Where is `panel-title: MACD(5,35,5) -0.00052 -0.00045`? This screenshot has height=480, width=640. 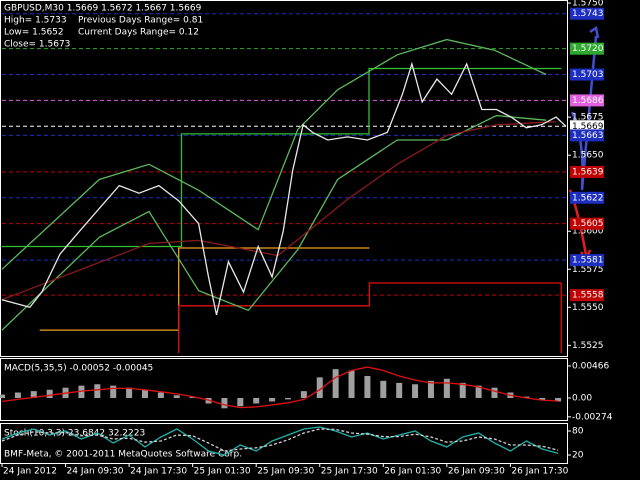
panel-title: MACD(5,35,5) -0.00052 -0.00045 is located at coordinates (78, 369).